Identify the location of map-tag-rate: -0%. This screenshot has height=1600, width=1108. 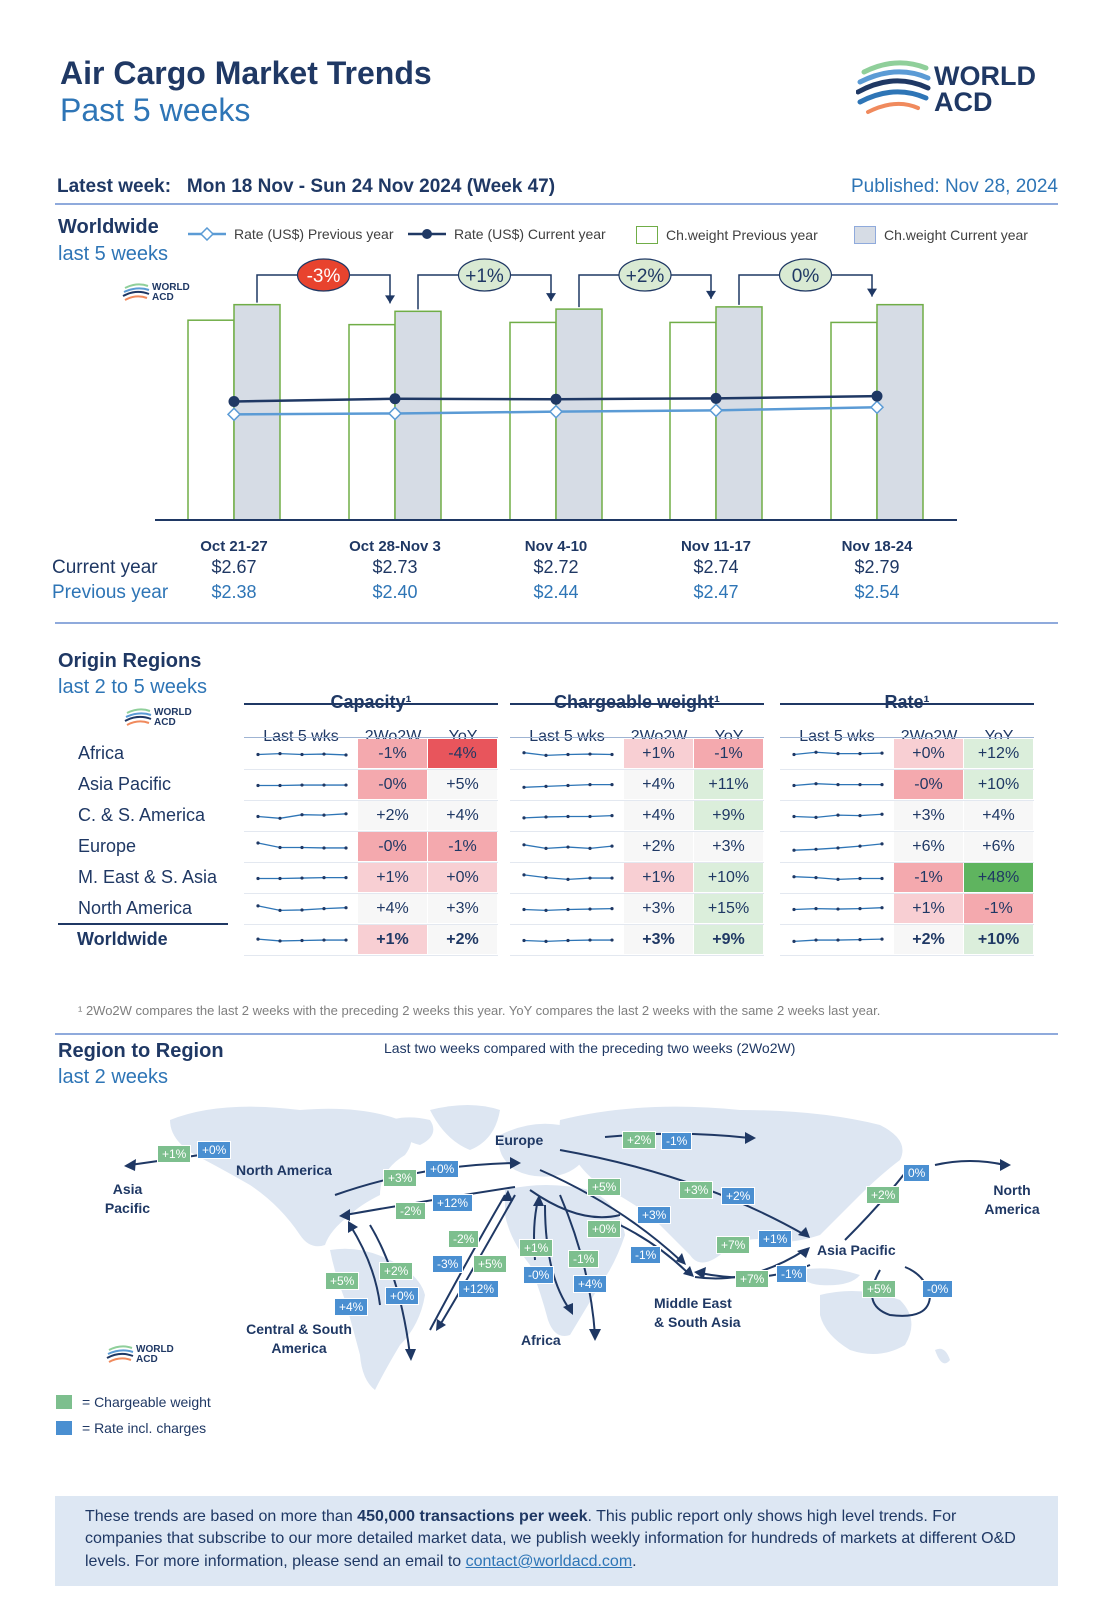
(539, 1275).